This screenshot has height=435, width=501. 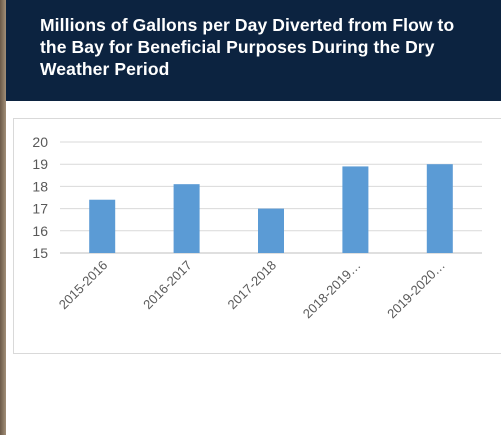 What do you see at coordinates (83, 285) in the screenshot?
I see `x-category-label: 2015-2016` at bounding box center [83, 285].